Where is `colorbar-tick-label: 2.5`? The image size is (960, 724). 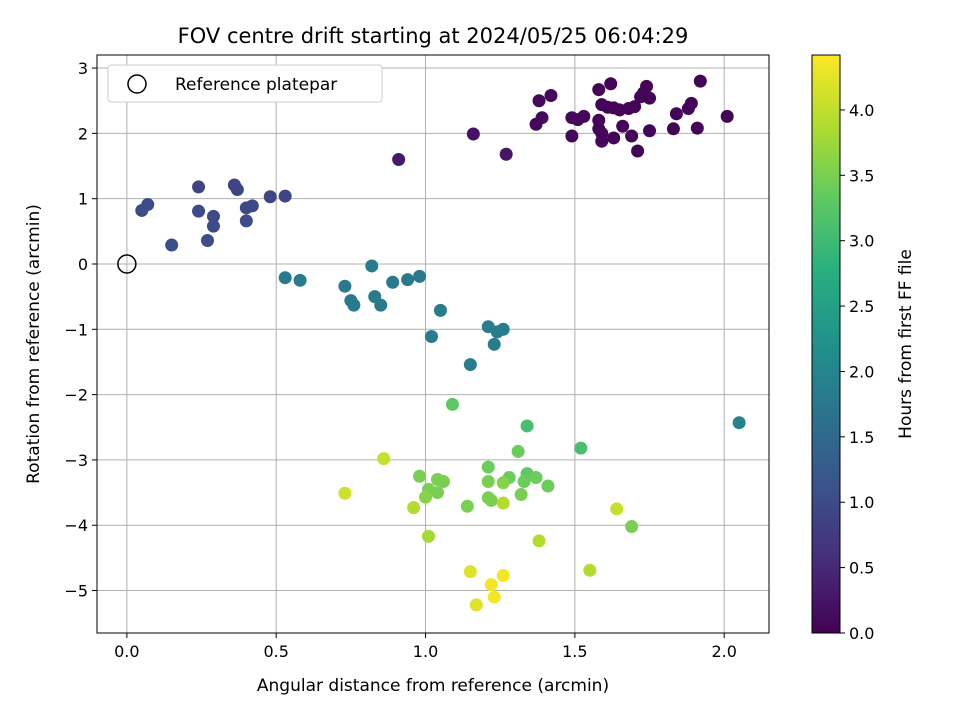
colorbar-tick-label: 2.5 is located at coordinates (861, 306).